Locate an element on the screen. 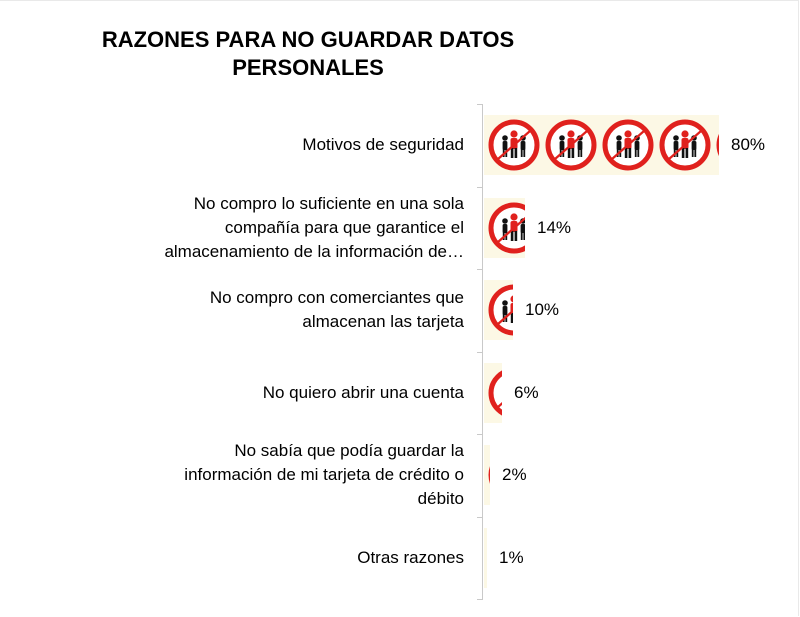  category-label-line: Otras razones is located at coordinates (410, 557).